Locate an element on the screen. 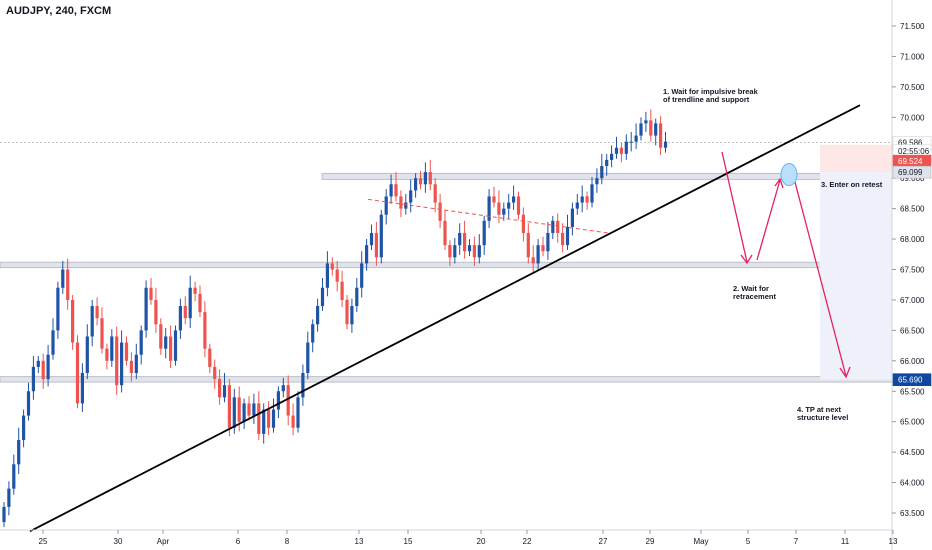 The height and width of the screenshot is (550, 932). projection-leg-target is located at coordinates (820, 279).